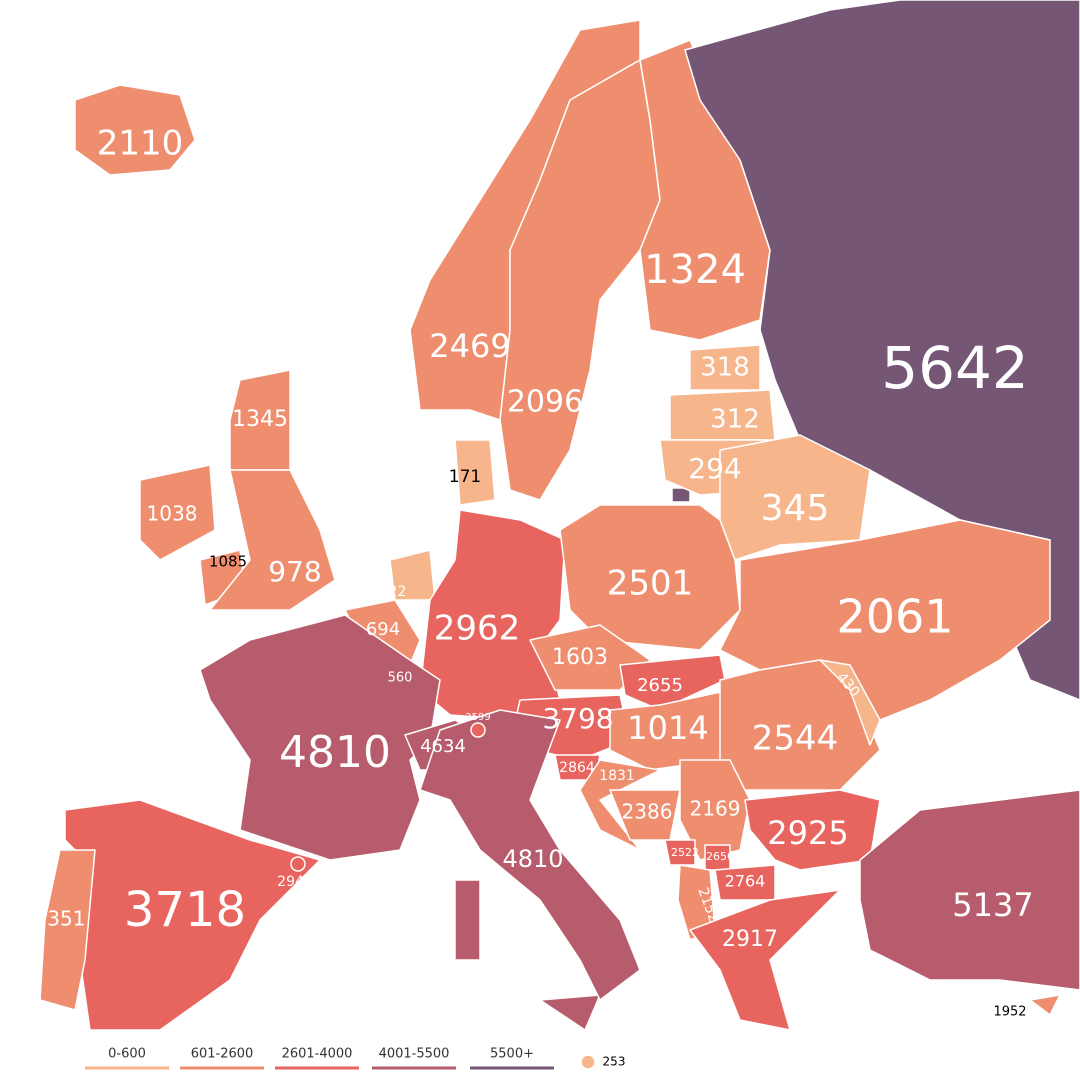 Image resolution: width=1080 pixels, height=1080 pixels. What do you see at coordinates (185, 910) in the screenshot?
I see `region-label: 3718` at bounding box center [185, 910].